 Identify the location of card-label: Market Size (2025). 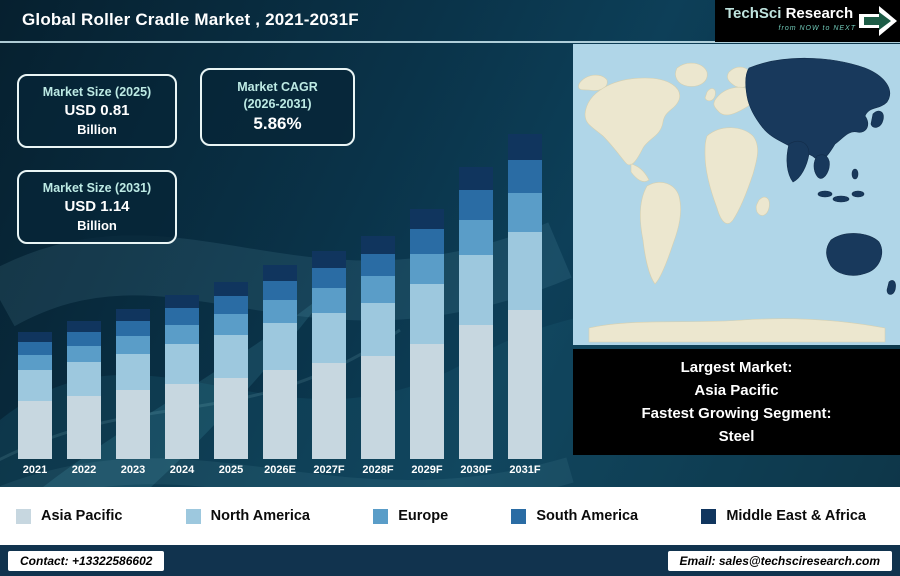
(97, 92).